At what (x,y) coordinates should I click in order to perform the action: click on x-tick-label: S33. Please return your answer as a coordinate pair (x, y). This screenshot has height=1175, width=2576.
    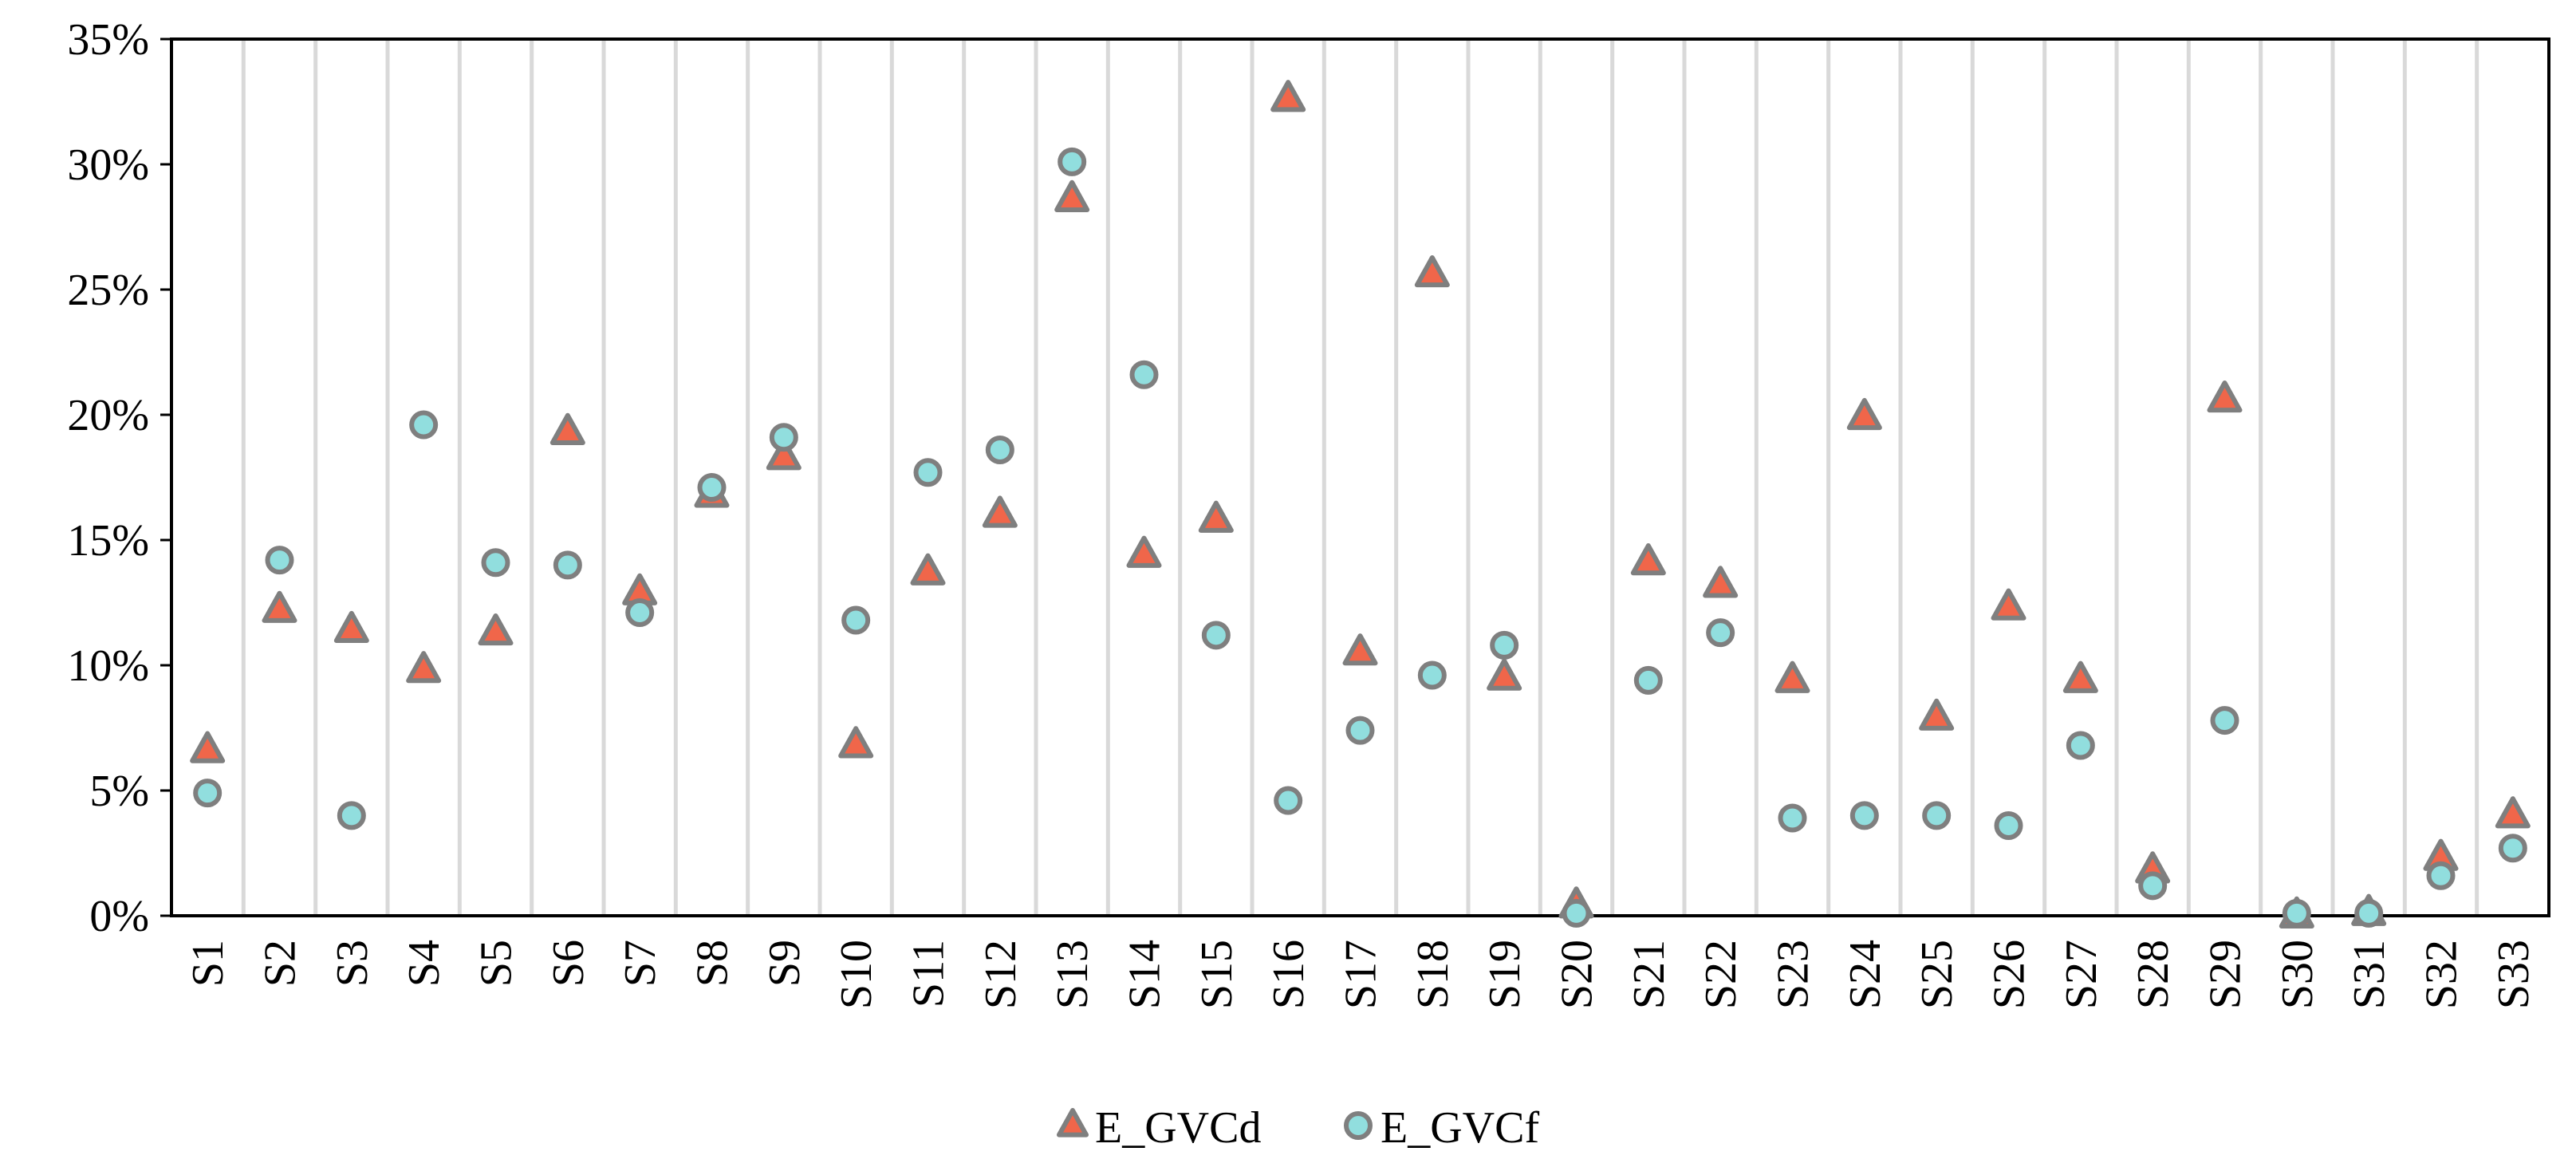
    Looking at the image, I should click on (2514, 974).